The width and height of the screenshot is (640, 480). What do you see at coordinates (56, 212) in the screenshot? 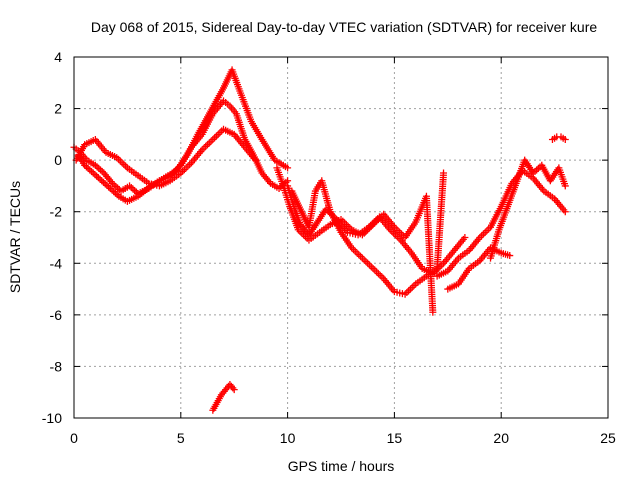
I see `y-tick-label: -2` at bounding box center [56, 212].